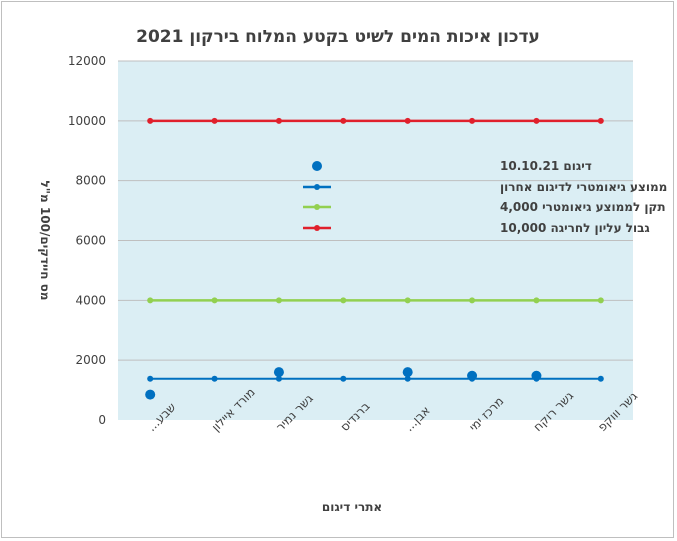 This screenshot has width=677, height=541. I want to click on y-axis-title: מס חיידקים/100 מ"ל, so click(45, 241).